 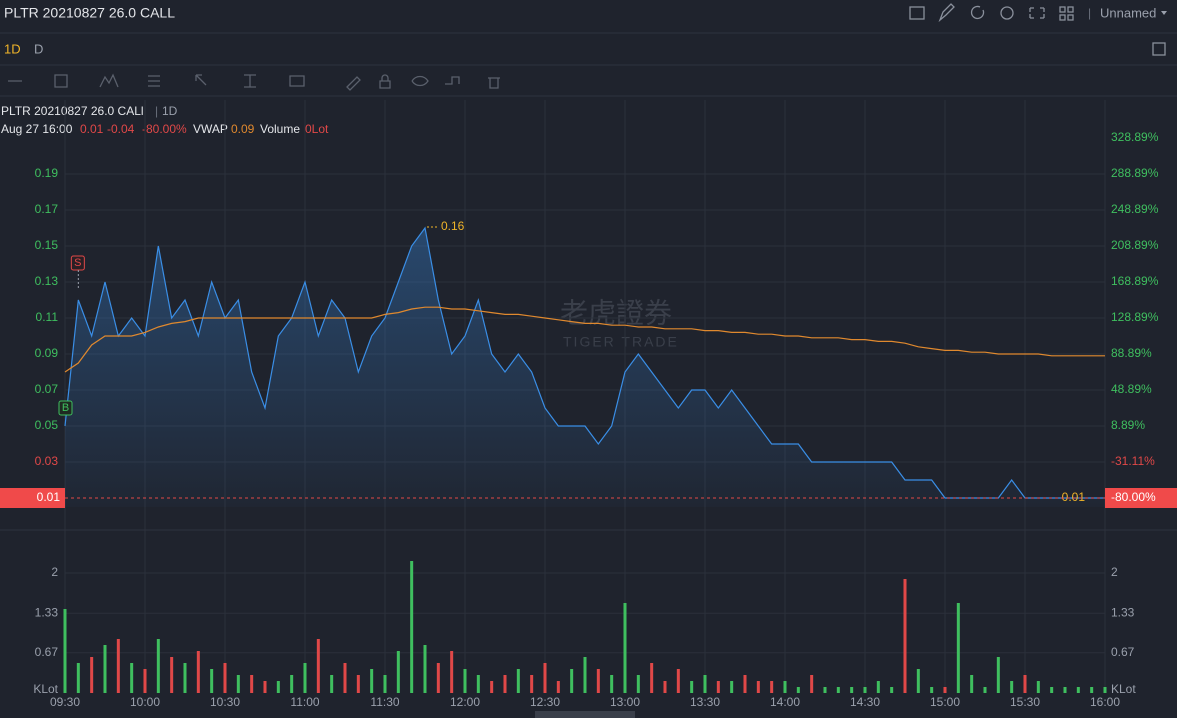 I want to click on watermark-cn: 老虎證券, so click(x=616, y=312).